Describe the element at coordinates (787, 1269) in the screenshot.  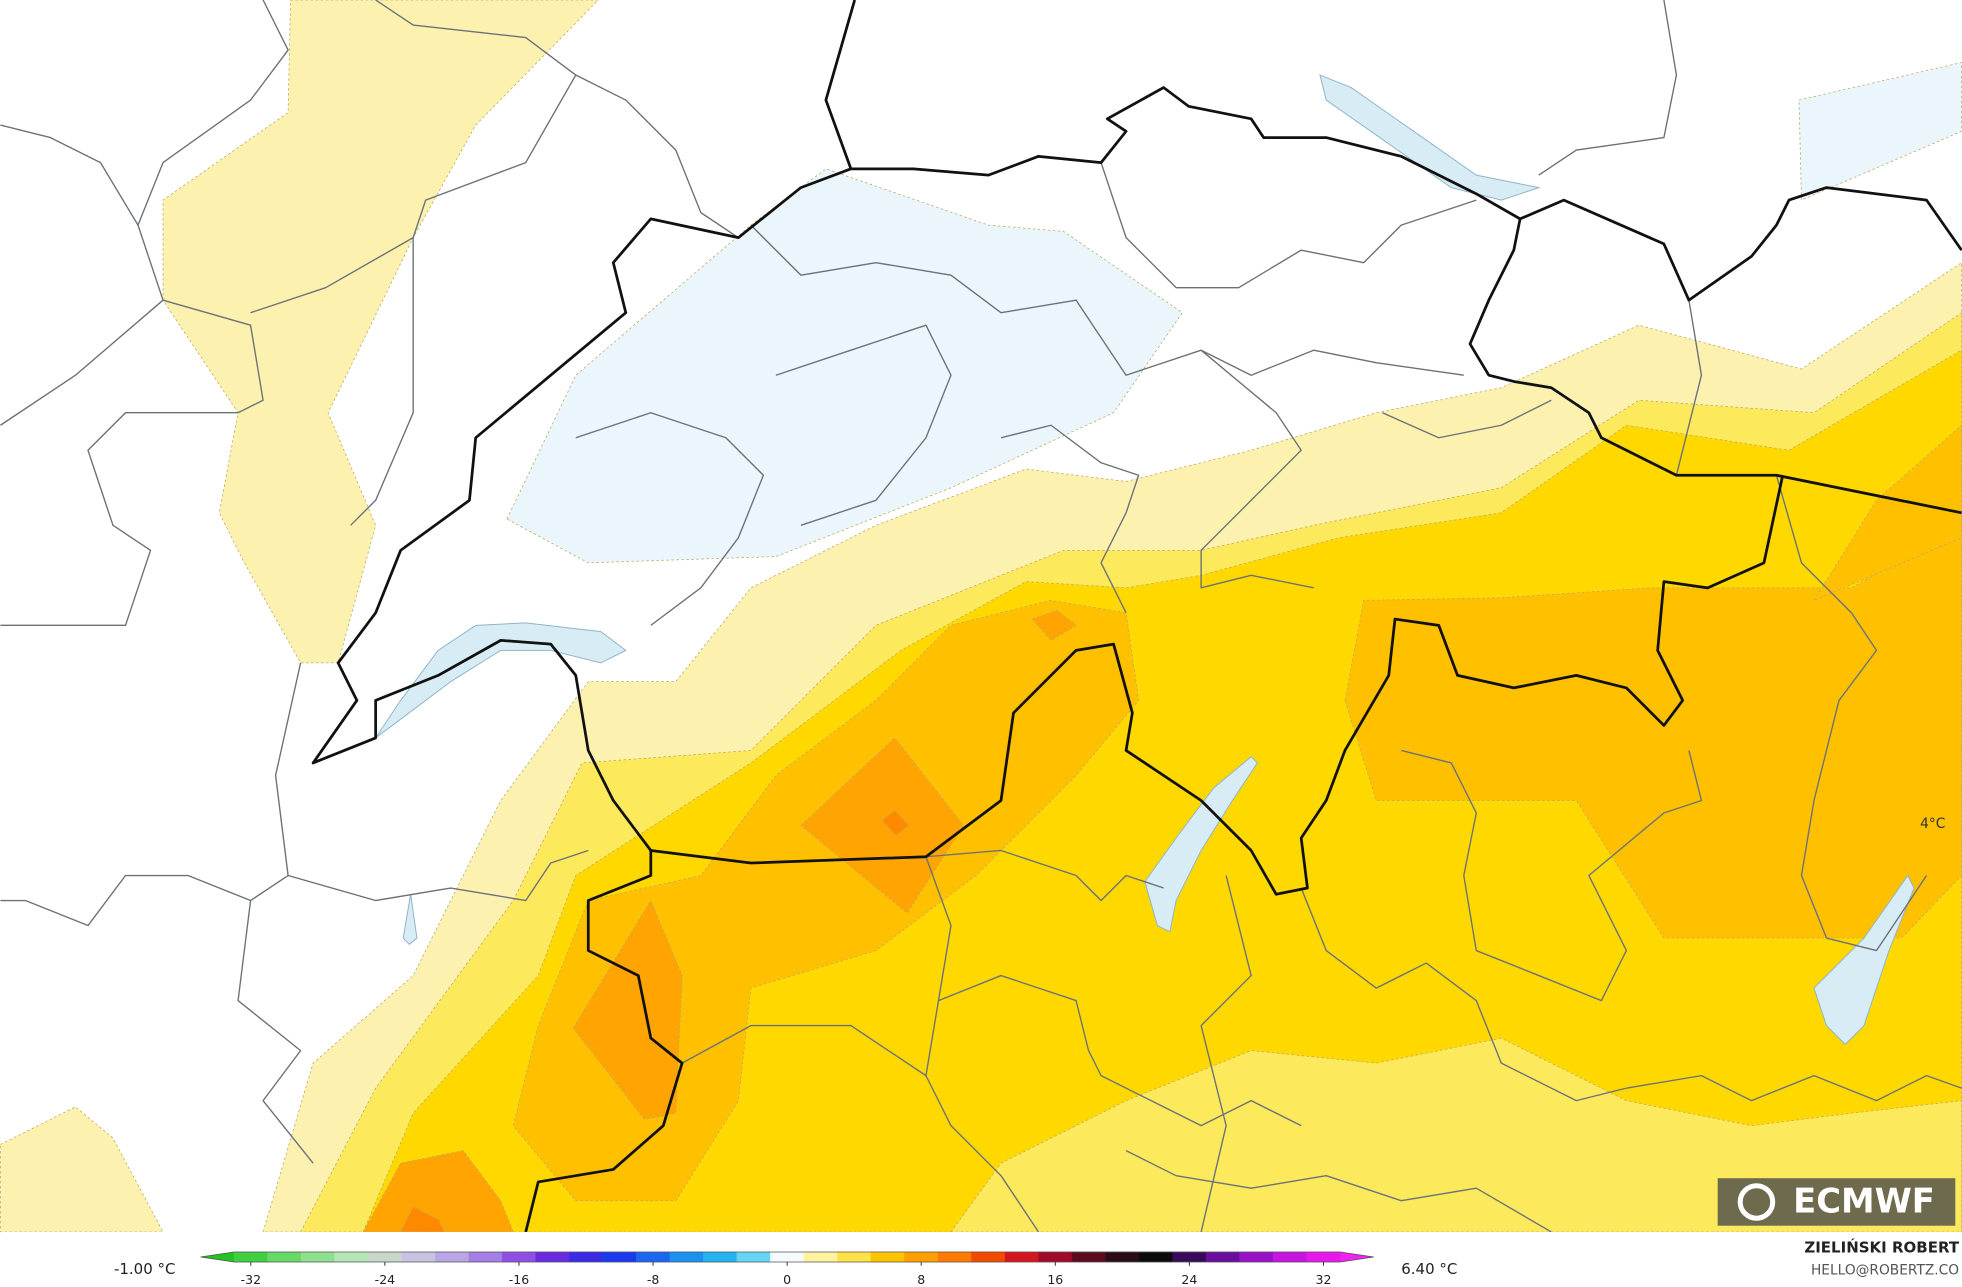
I see `colorbar: -32 -24 -16 -8 0 8 16 24 32` at that location.